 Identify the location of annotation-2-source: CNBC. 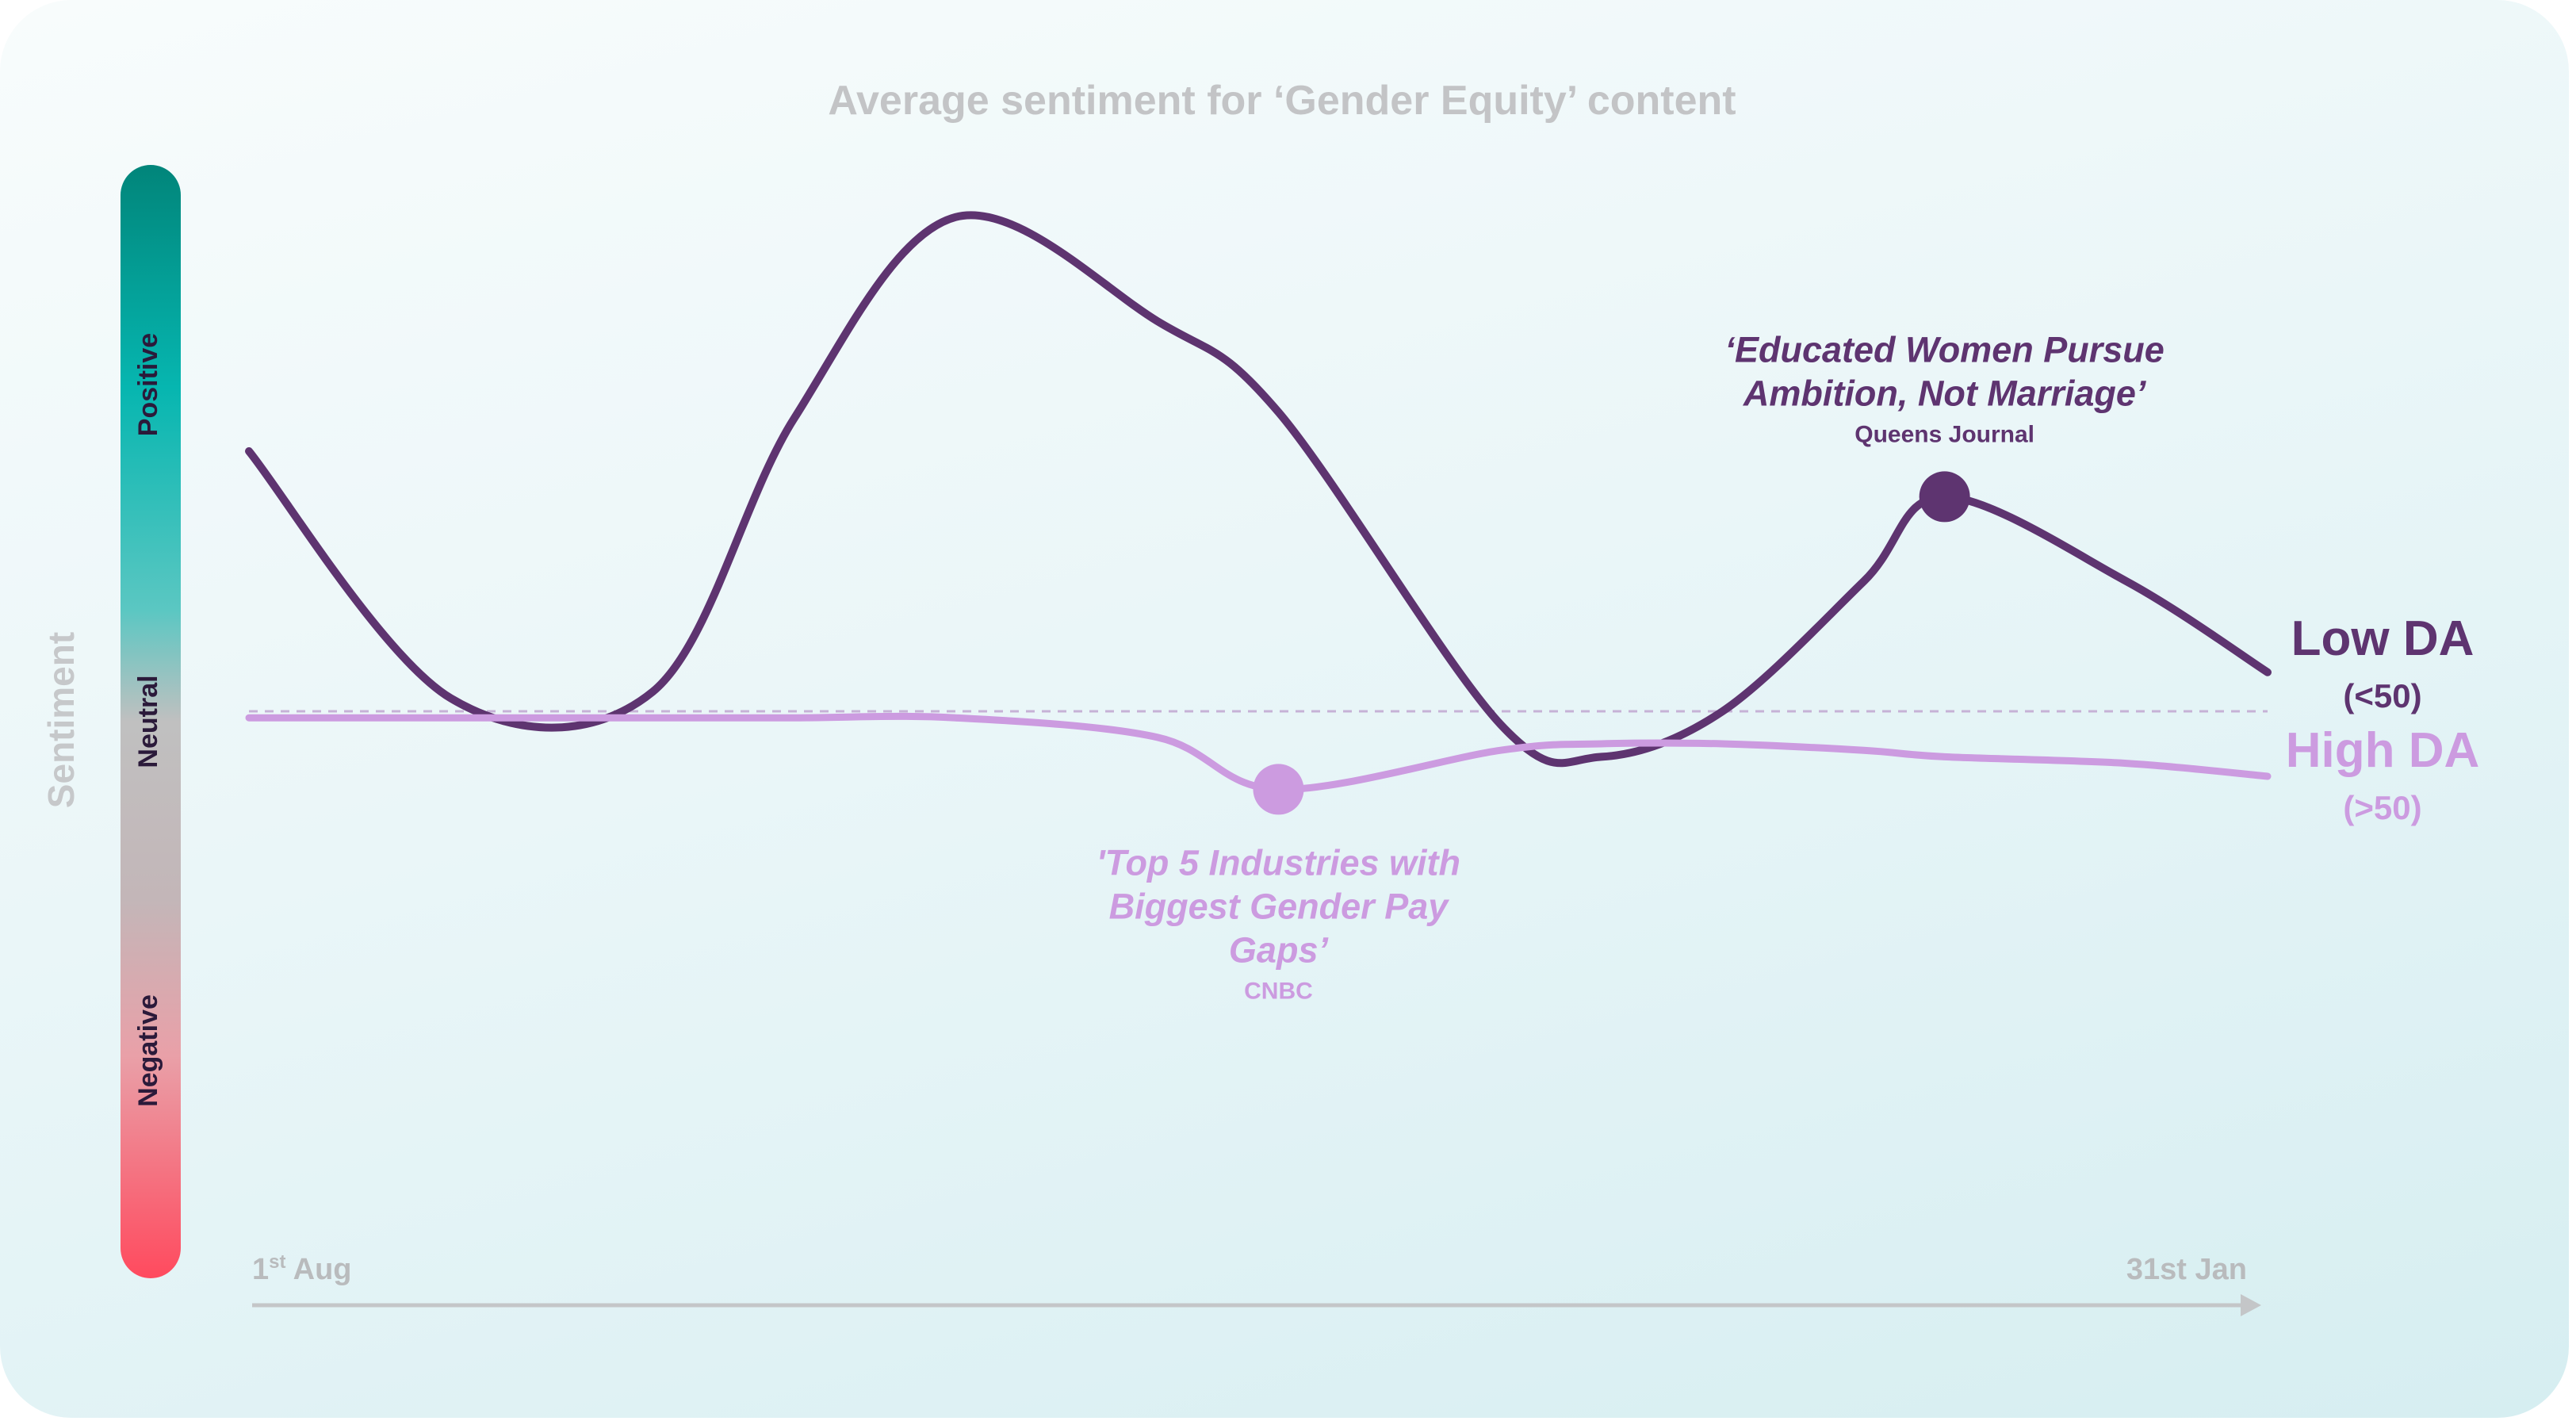
(1278, 991).